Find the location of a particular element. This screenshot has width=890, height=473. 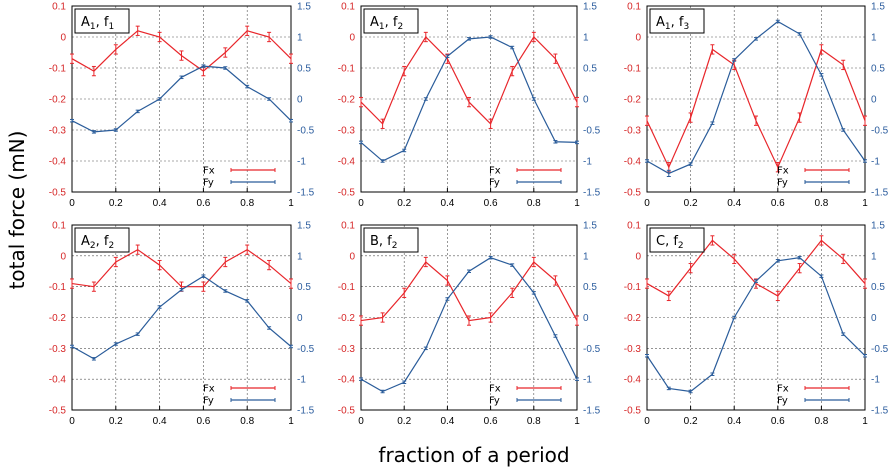

x-tick-label: 0.8 is located at coordinates (821, 421).